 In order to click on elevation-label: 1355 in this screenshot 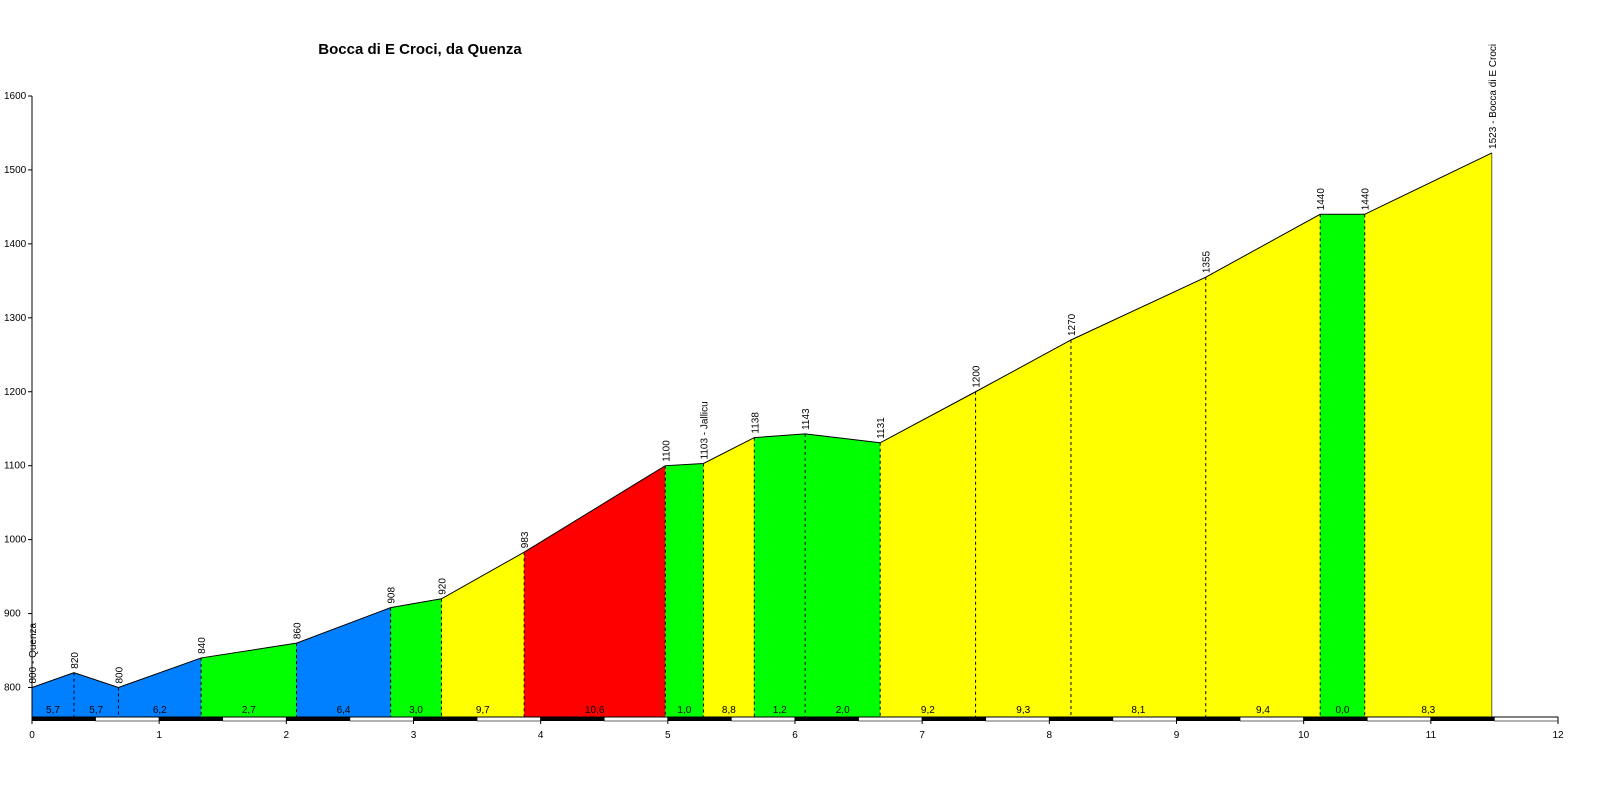, I will do `click(1207, 261)`.